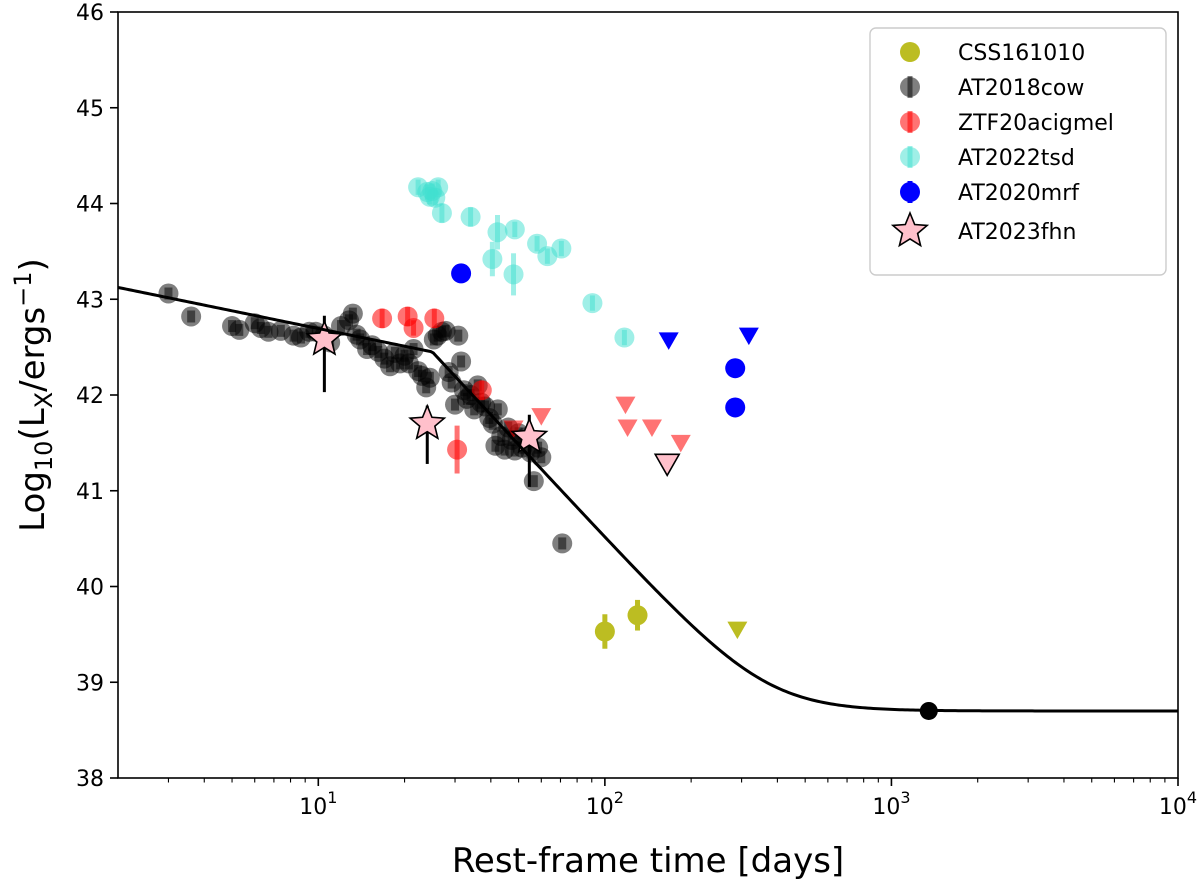  I want to click on legend-label-css161010: CSS161010, so click(1021, 53).